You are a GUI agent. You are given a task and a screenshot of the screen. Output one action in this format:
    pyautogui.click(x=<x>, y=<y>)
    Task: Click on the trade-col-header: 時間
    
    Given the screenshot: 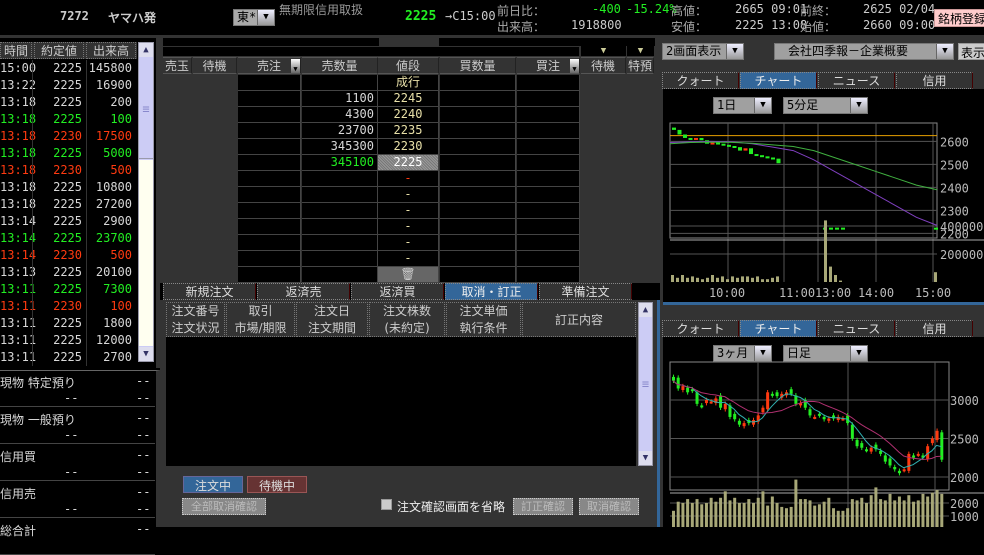 What is the action you would take?
    pyautogui.click(x=16, y=50)
    